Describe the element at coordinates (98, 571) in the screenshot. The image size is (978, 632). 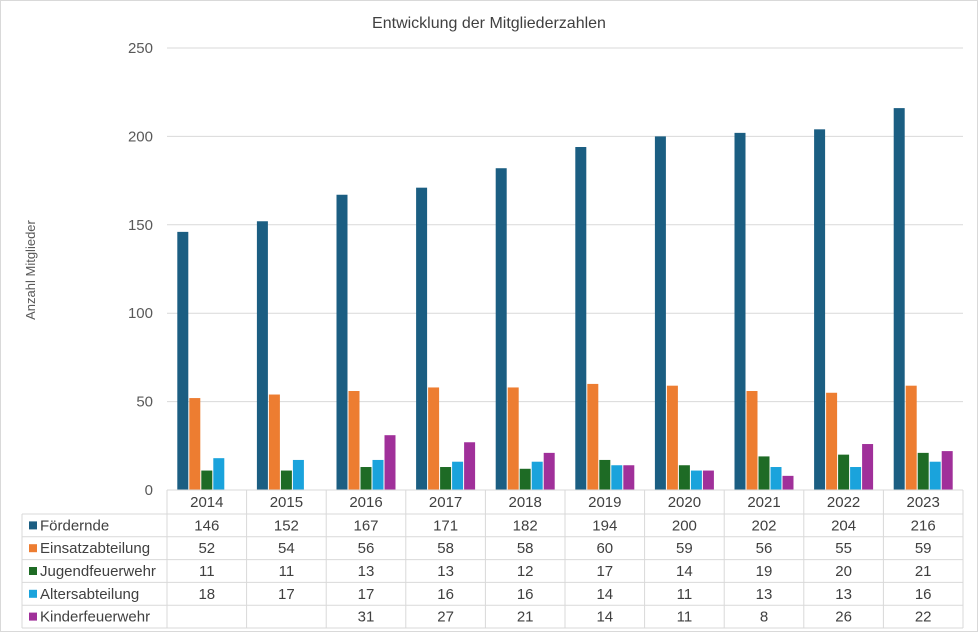
I see `series-name: Jugendfeuerwehr` at that location.